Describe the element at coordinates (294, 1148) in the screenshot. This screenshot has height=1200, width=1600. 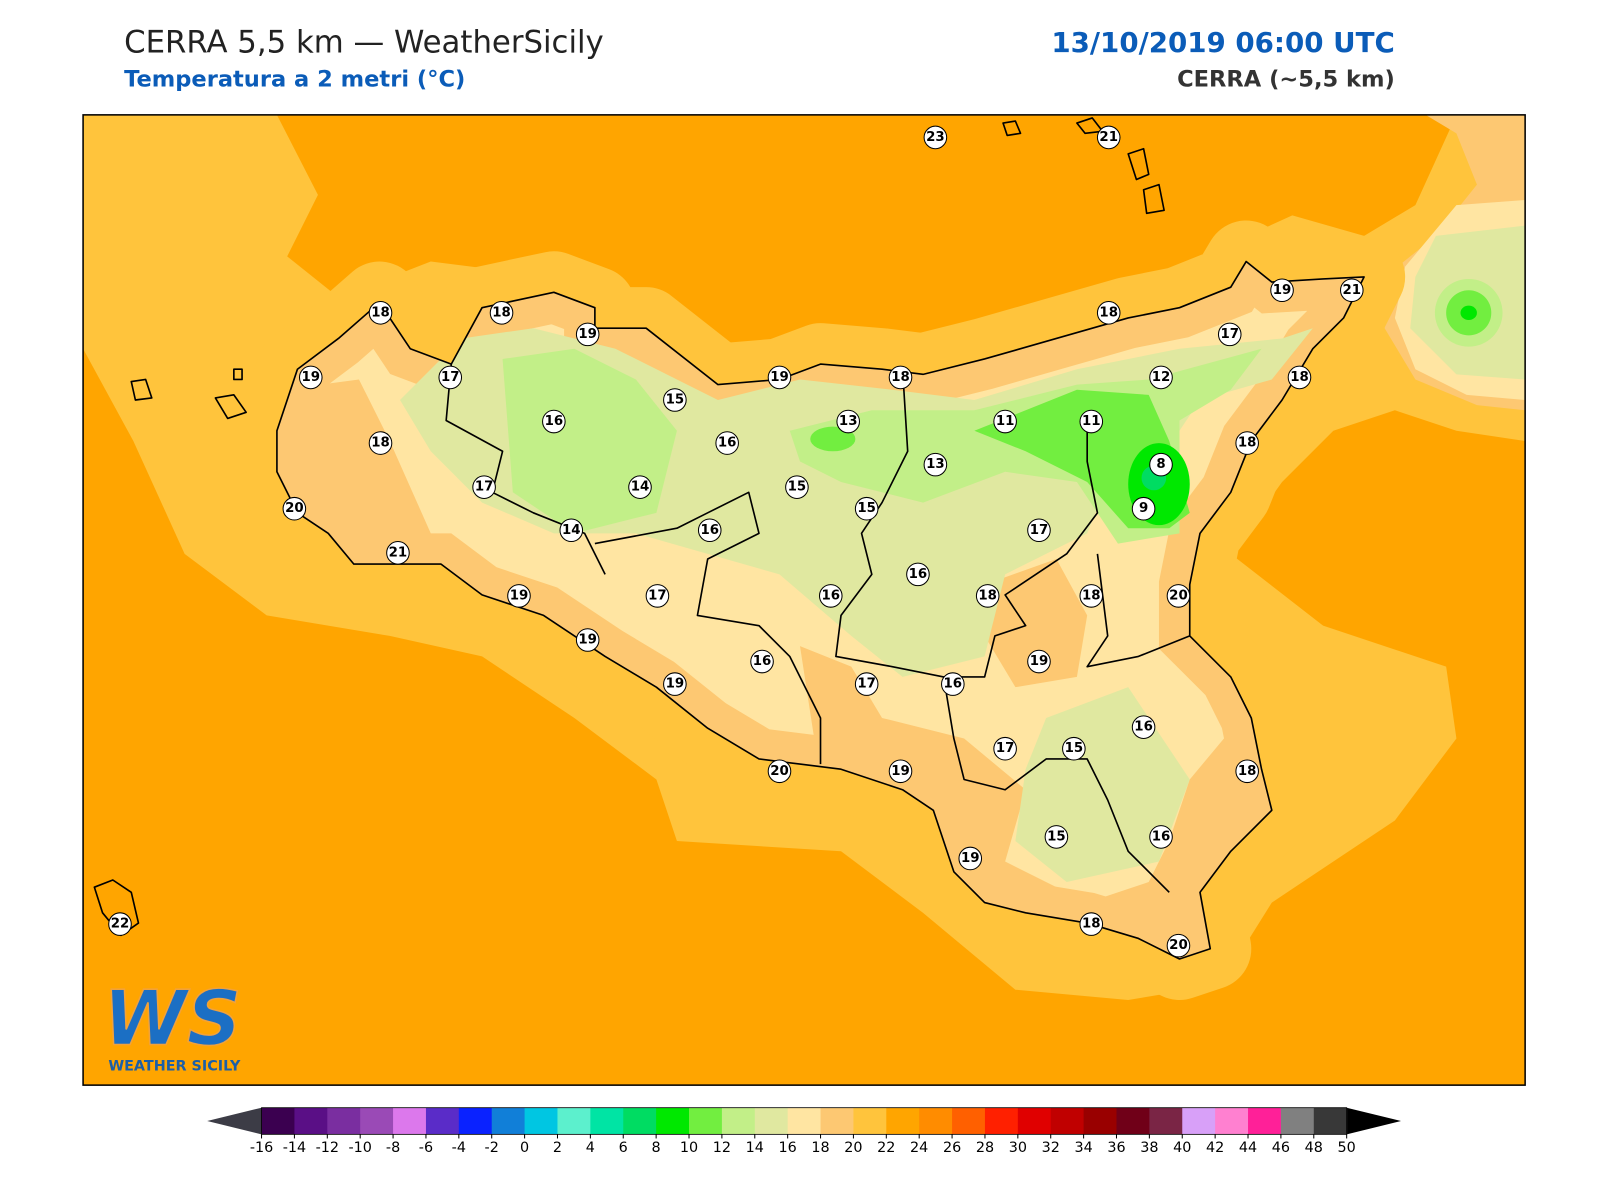
I see `colorbar-tick-label: -14` at that location.